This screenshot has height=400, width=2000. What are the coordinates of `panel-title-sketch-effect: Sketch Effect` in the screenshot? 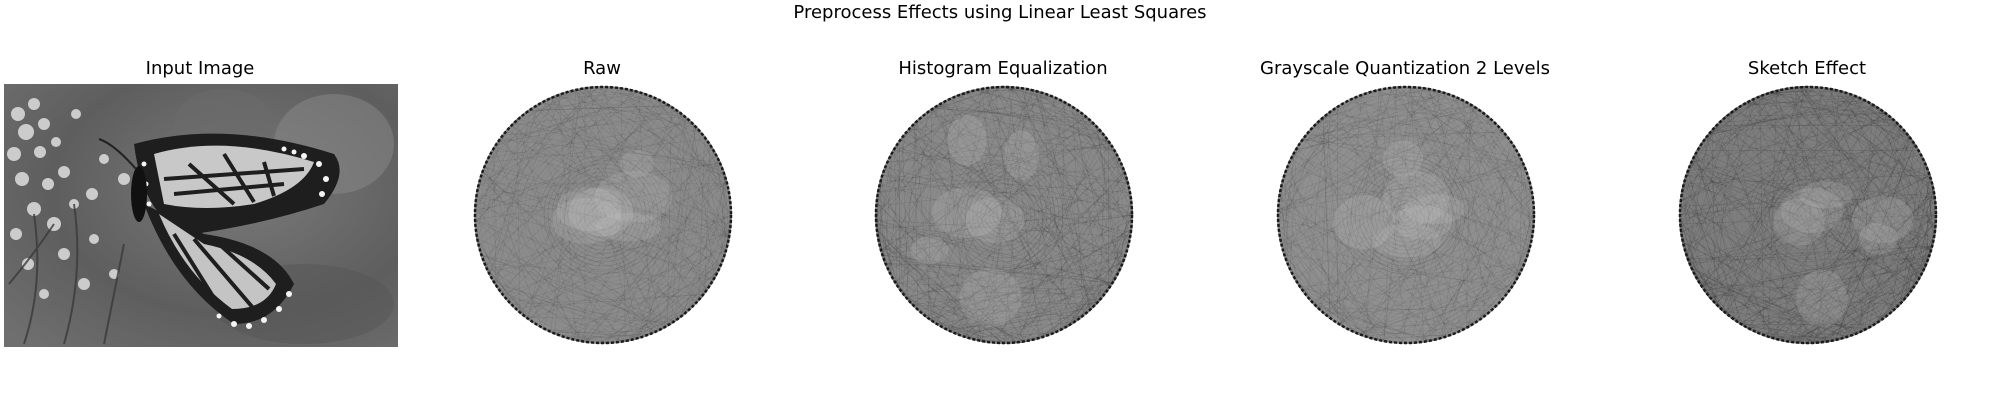 It's located at (1807, 68).